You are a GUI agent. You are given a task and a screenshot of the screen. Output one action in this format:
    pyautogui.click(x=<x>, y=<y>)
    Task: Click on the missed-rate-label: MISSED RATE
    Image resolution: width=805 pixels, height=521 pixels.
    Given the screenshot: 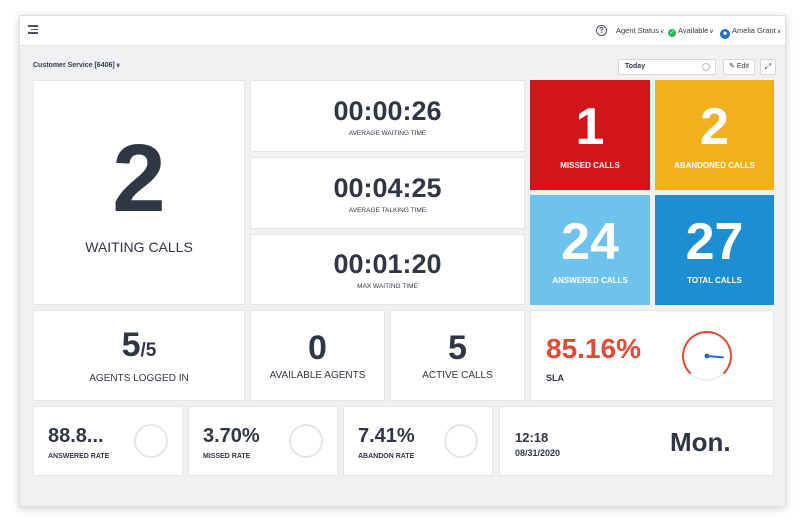 What is the action you would take?
    pyautogui.click(x=227, y=456)
    